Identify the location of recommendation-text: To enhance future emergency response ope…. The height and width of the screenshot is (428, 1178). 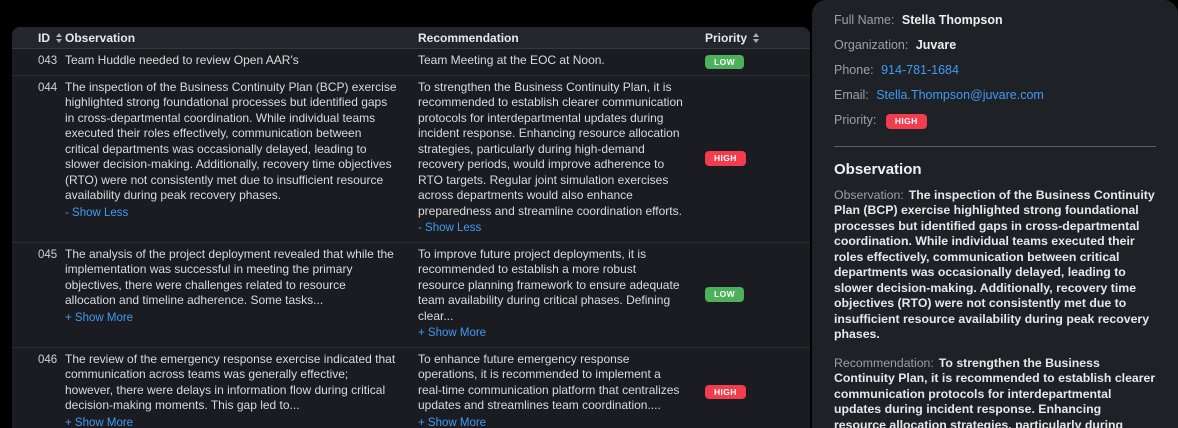
(549, 382).